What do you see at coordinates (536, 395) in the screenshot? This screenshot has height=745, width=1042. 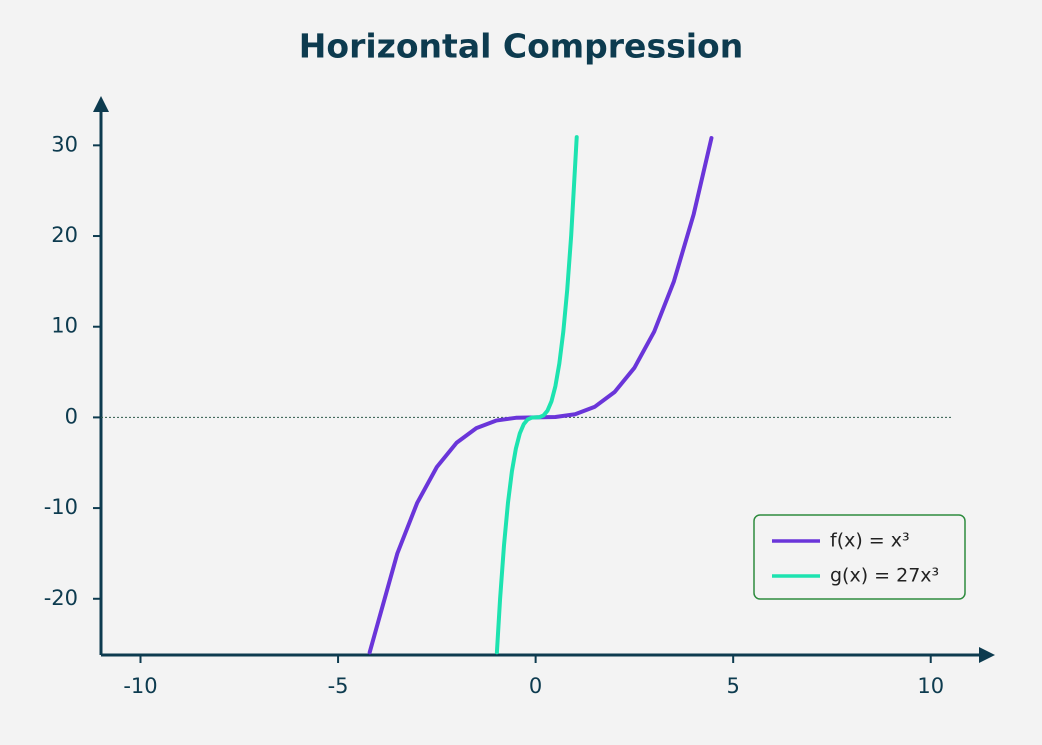 I see `series-line` at bounding box center [536, 395].